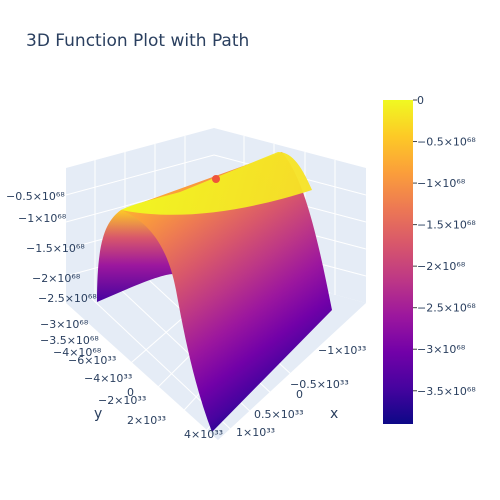 The width and height of the screenshot is (500, 500). Describe the element at coordinates (334, 414) in the screenshot. I see `x-axis-title: x` at that location.